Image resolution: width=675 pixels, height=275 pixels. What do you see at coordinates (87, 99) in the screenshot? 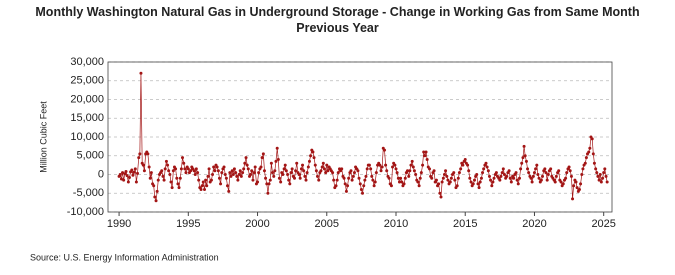
I see `y-tick-label: 20,000` at bounding box center [87, 99].